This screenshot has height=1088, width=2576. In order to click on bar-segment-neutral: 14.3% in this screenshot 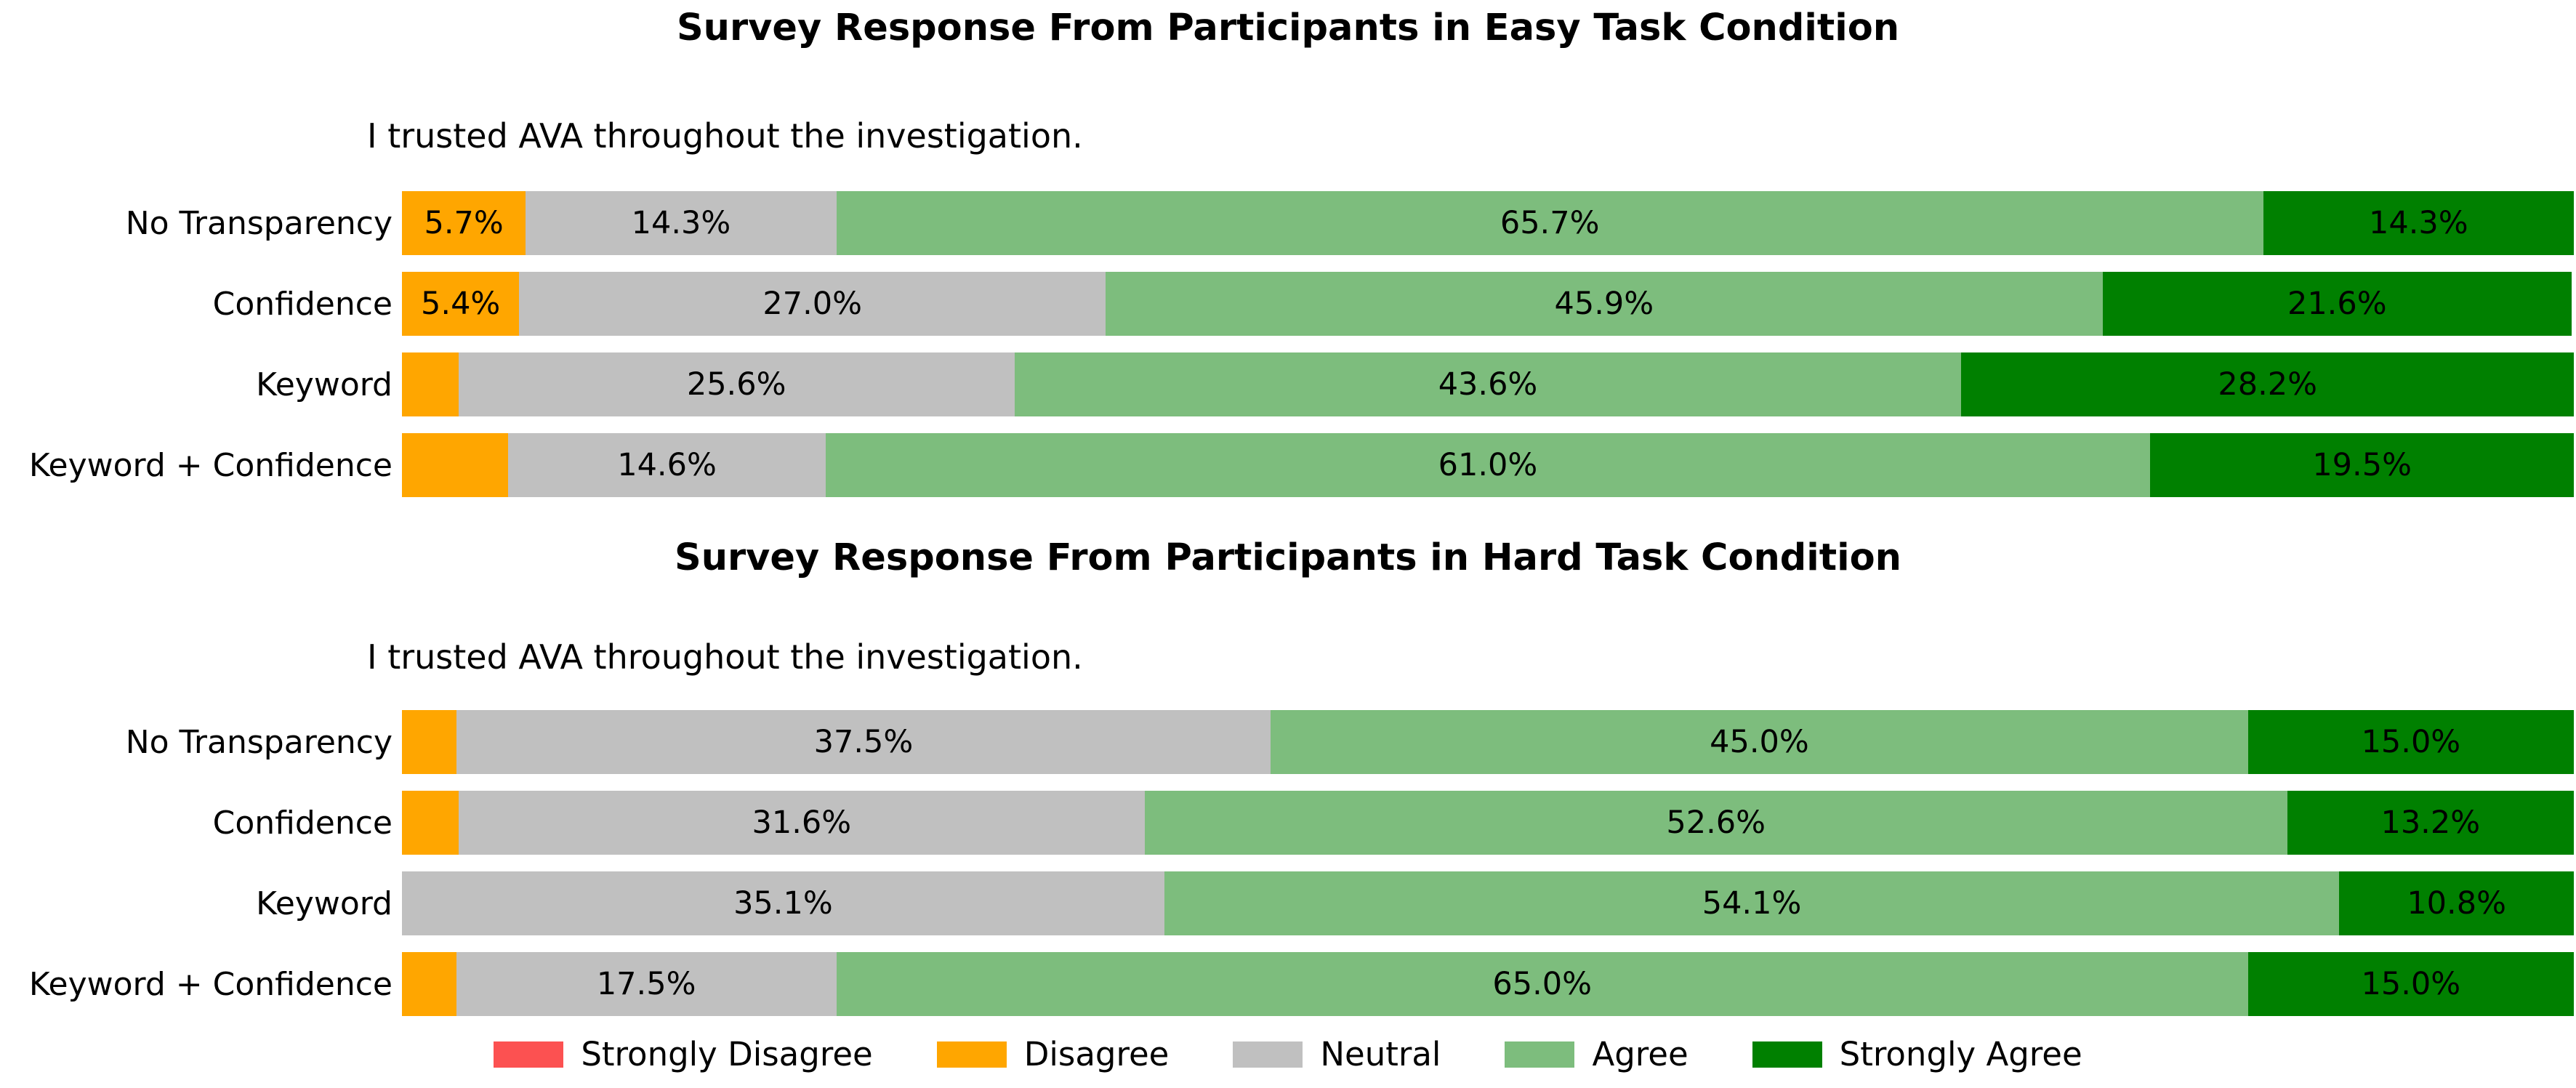, I will do `click(681, 223)`.